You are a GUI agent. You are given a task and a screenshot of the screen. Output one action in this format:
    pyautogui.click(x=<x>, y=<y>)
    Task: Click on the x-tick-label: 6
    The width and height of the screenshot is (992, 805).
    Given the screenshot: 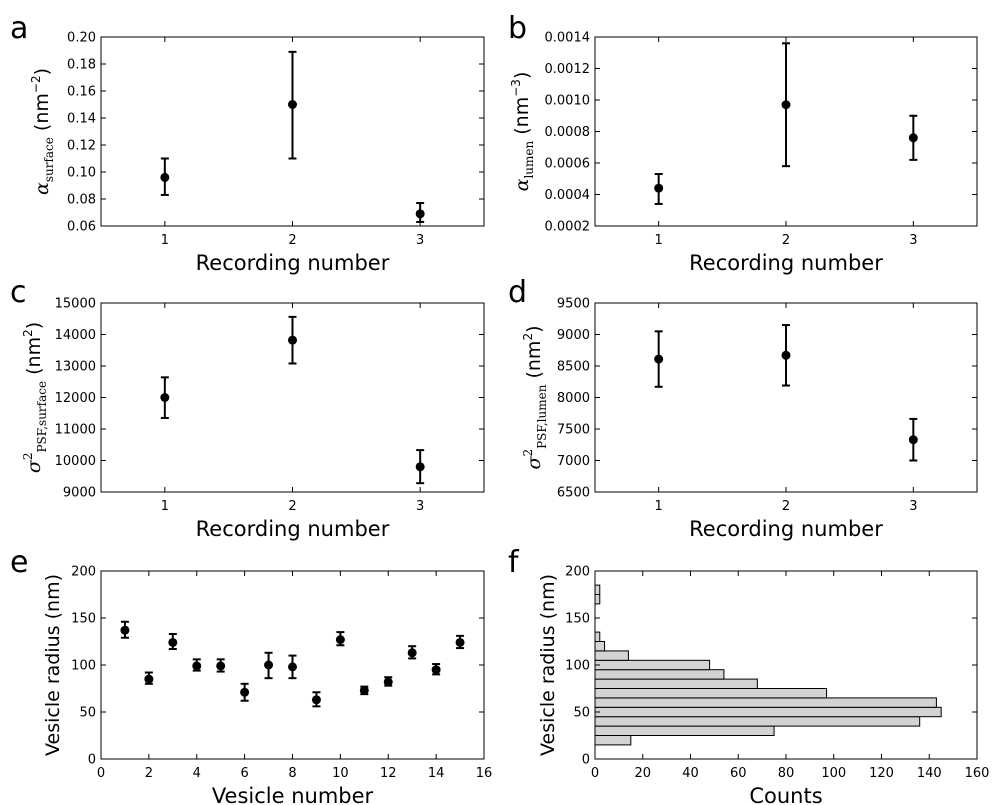 What is the action you would take?
    pyautogui.click(x=244, y=773)
    